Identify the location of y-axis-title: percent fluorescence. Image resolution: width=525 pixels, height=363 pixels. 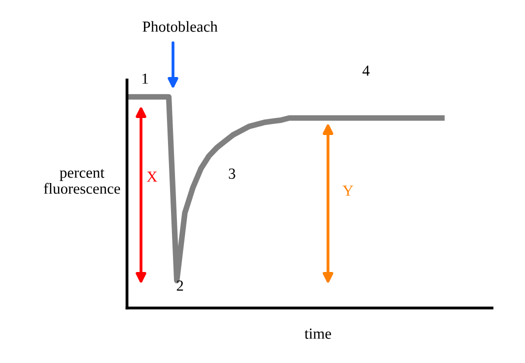
(82, 181).